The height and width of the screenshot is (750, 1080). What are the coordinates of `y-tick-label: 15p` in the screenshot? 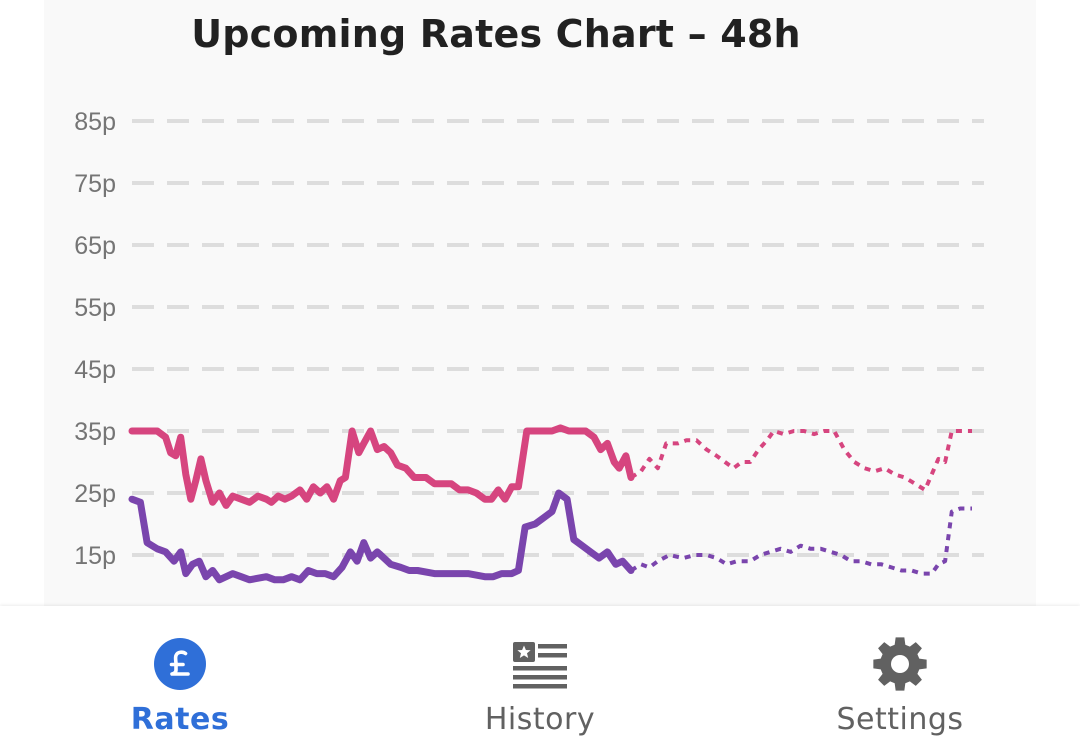 It's located at (95, 556).